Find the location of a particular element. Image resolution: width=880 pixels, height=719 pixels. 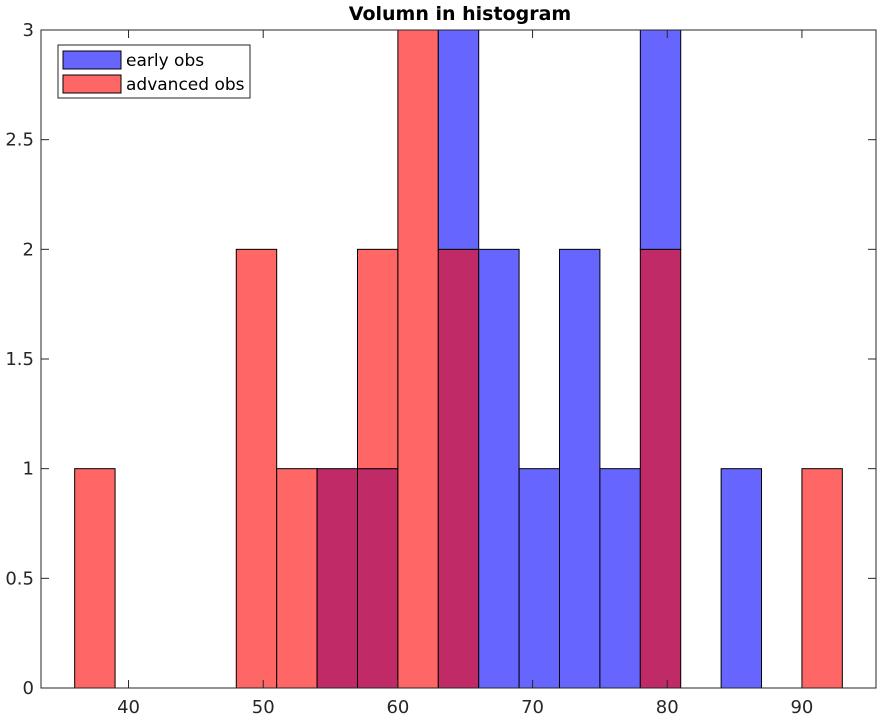

legend-label-early-obs: early obs is located at coordinates (165, 61).